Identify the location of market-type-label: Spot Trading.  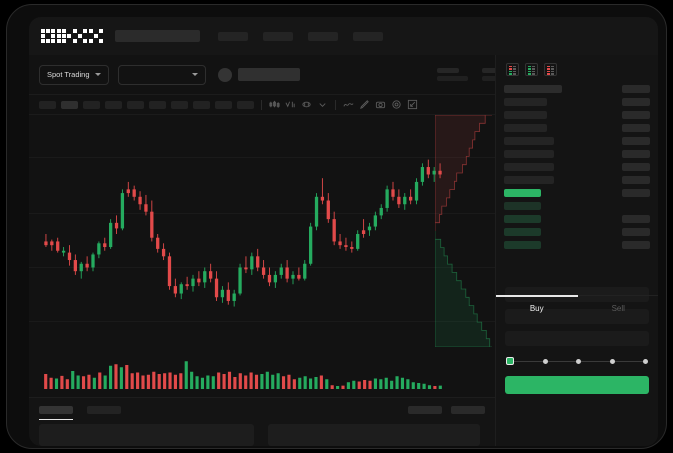
(68, 74).